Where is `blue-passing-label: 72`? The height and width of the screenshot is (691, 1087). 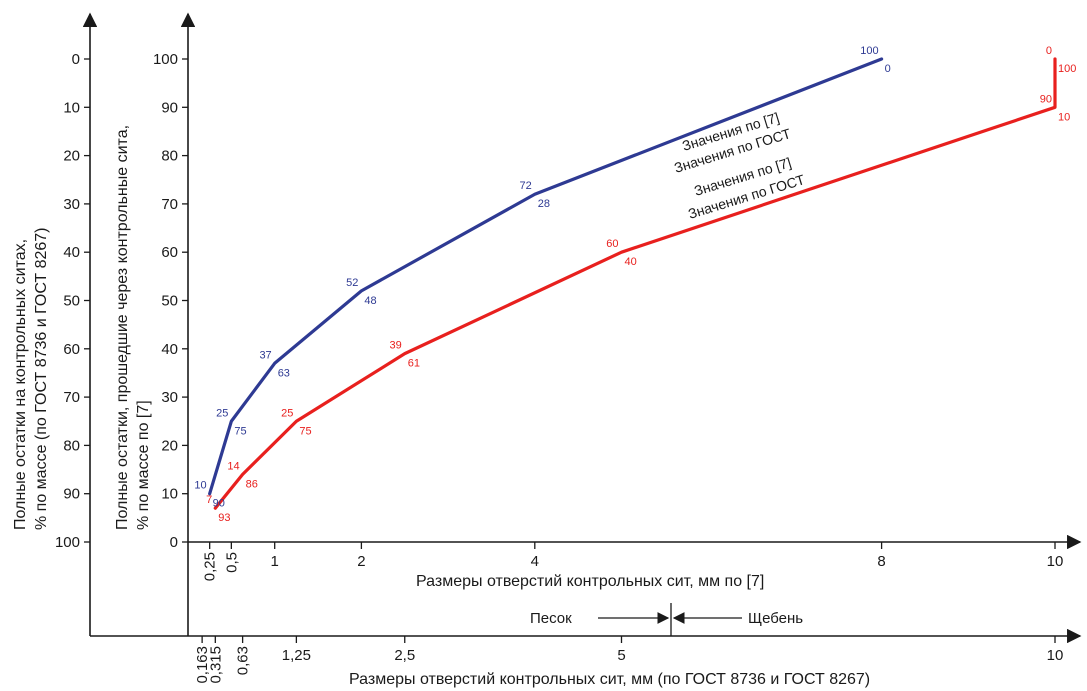 blue-passing-label: 72 is located at coordinates (526, 186).